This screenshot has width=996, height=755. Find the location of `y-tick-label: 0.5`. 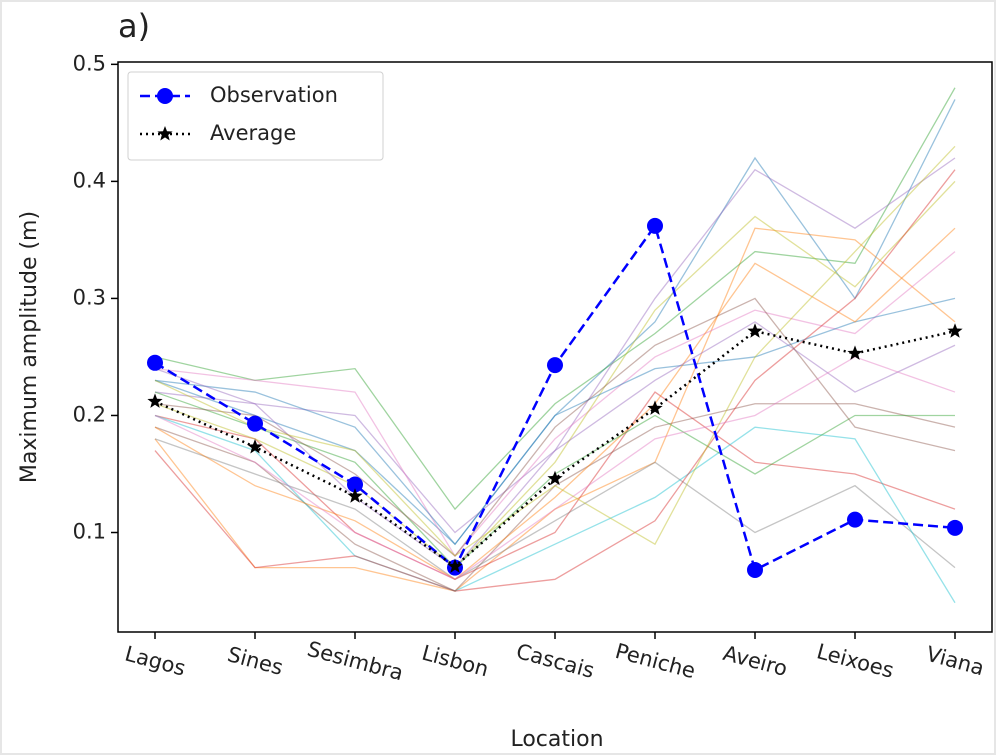

y-tick-label: 0.5 is located at coordinates (89, 63).